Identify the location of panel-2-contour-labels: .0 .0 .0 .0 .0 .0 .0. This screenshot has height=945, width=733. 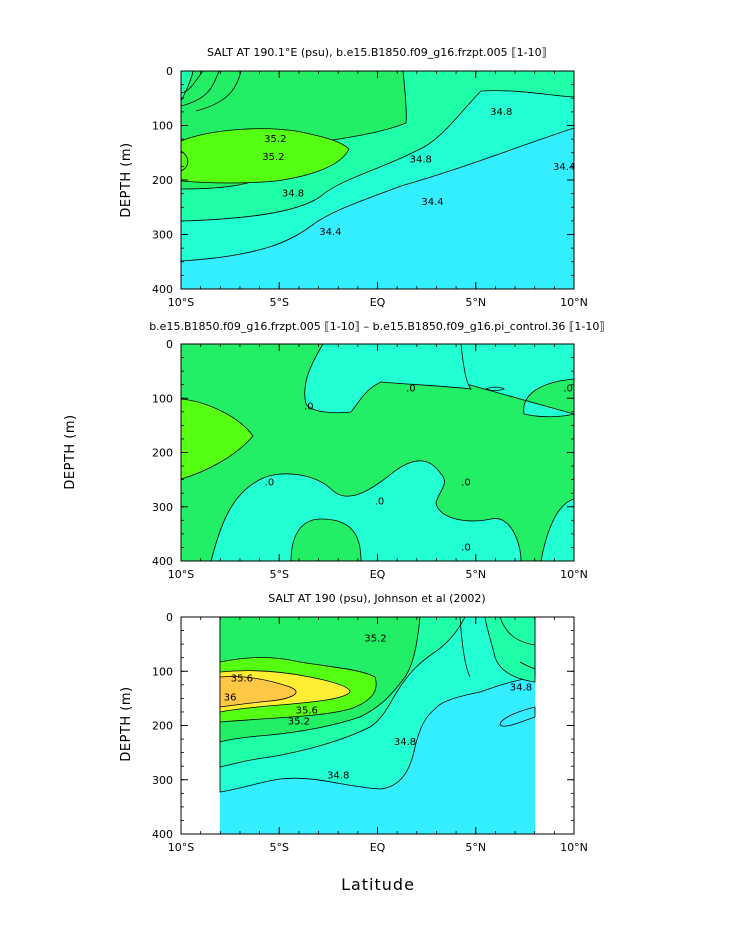
(419, 468).